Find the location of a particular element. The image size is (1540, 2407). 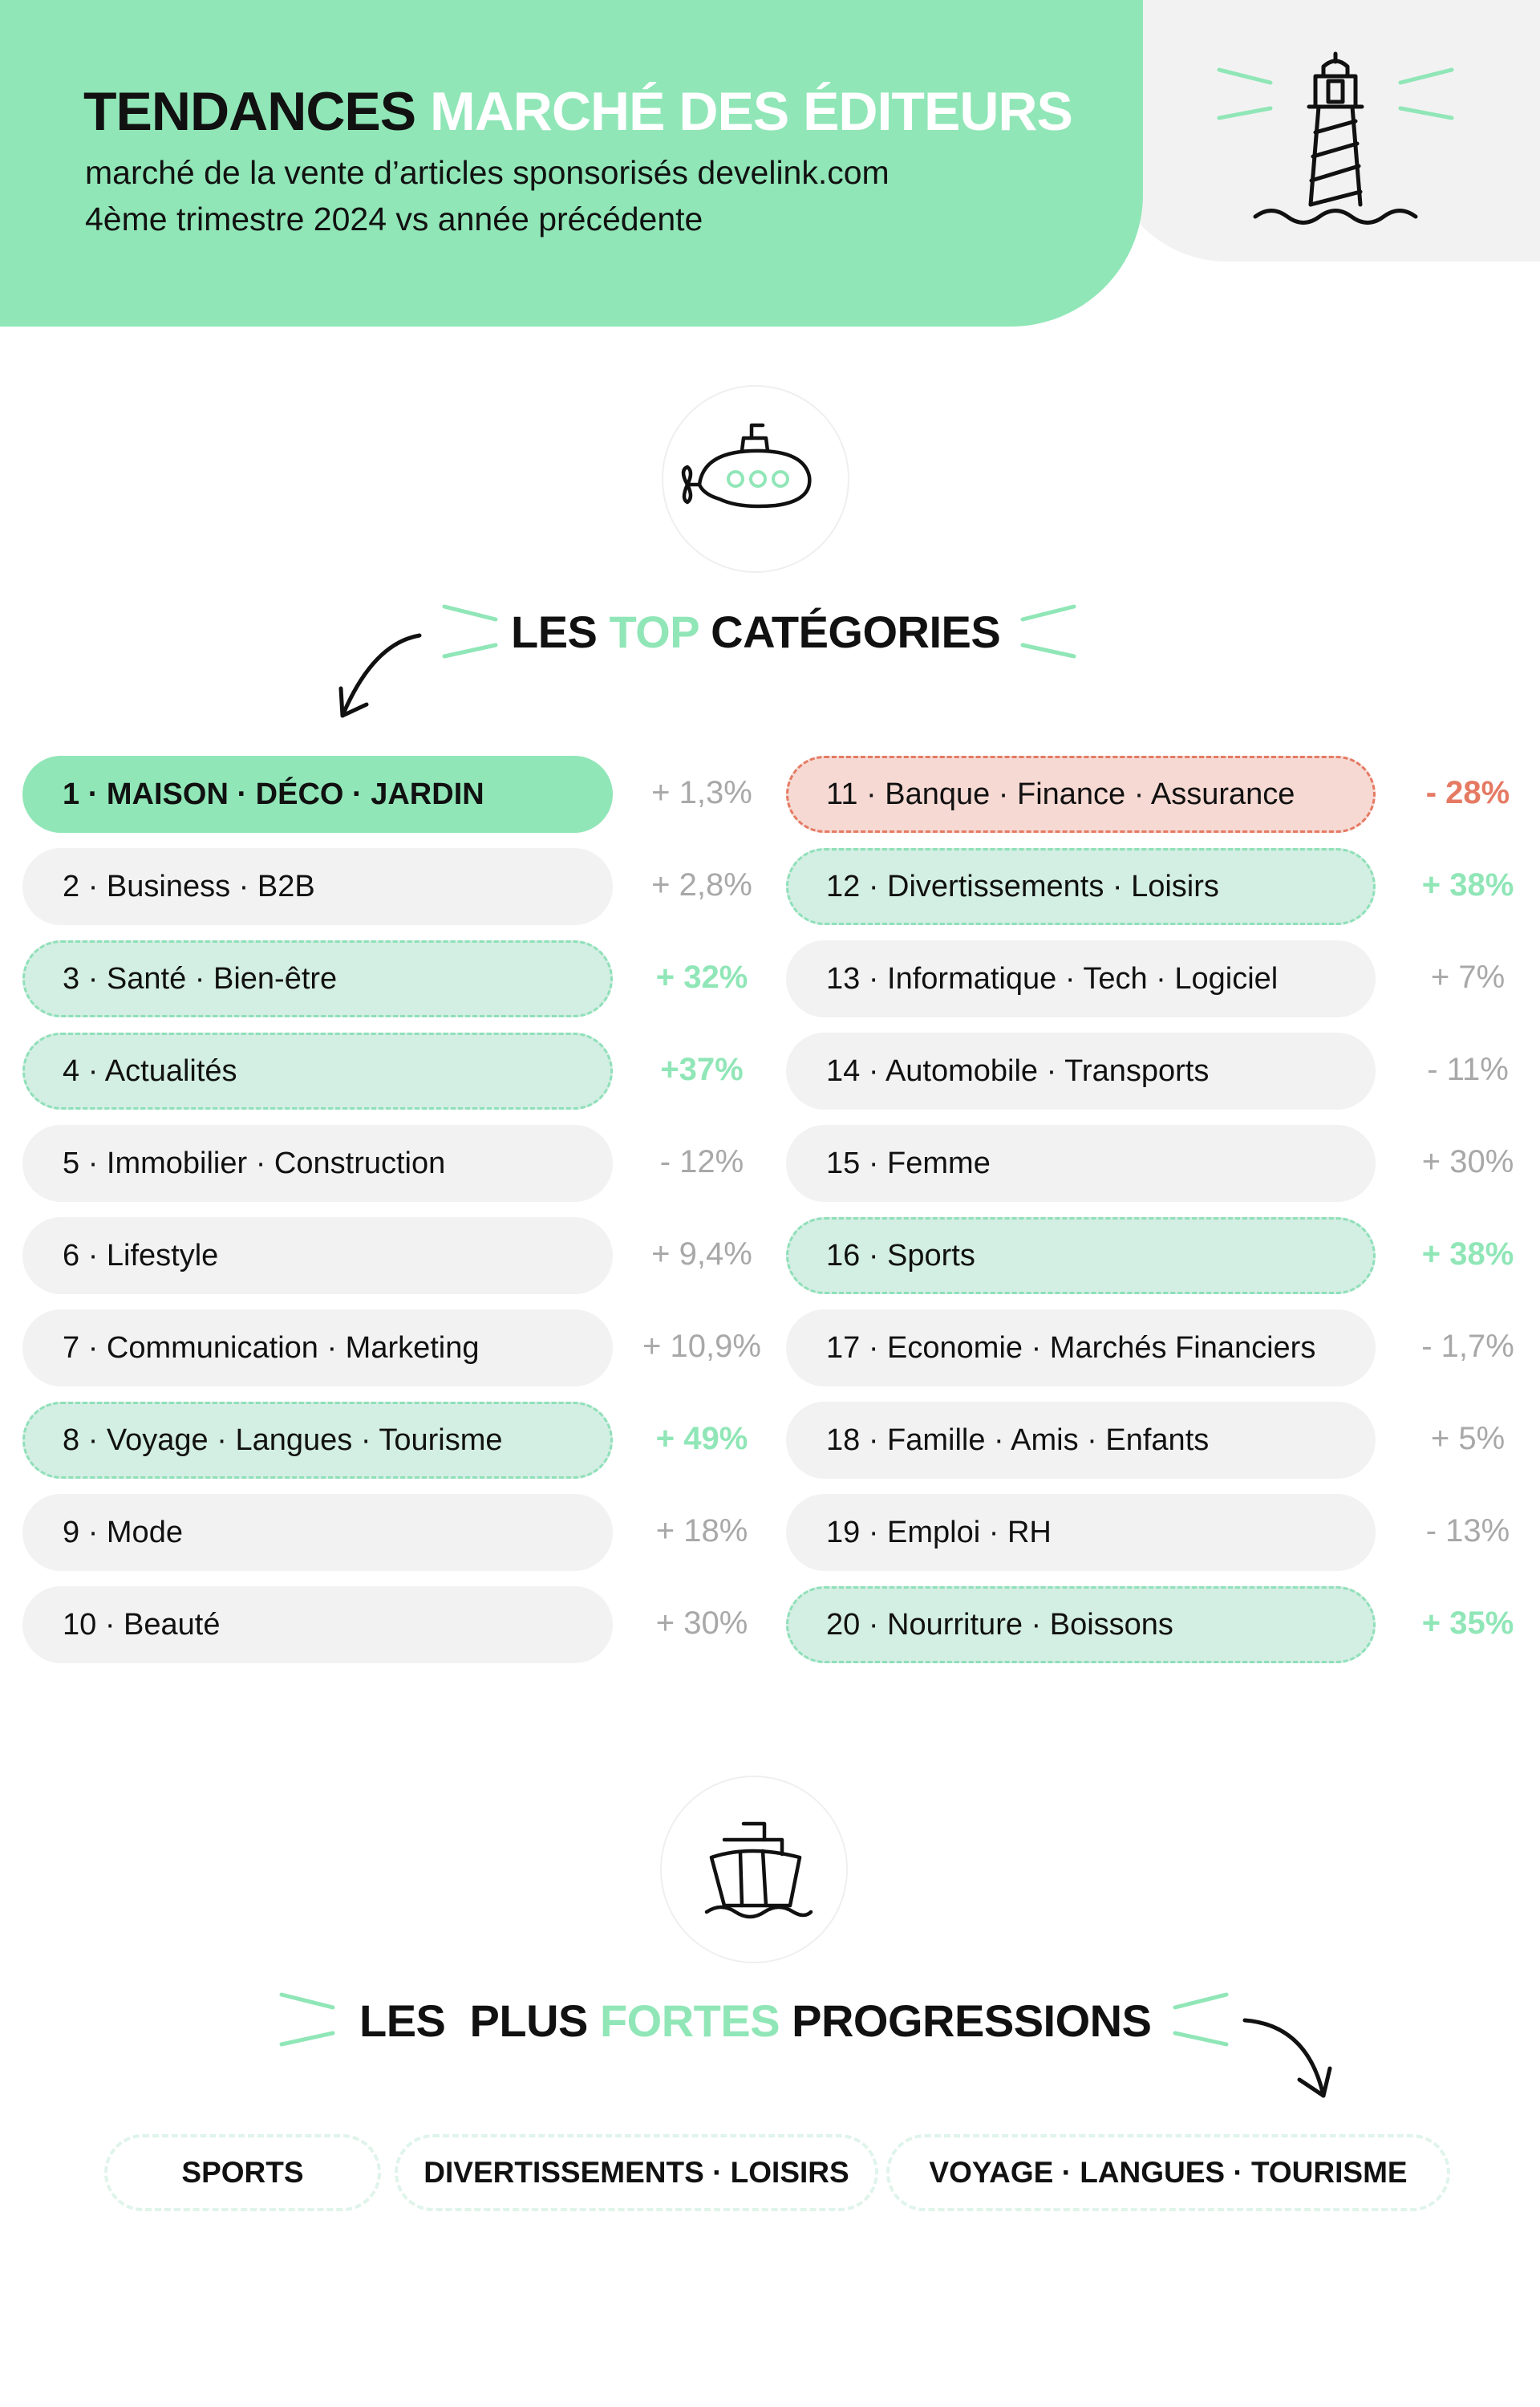

top-title-part2: CATÉGORIES is located at coordinates (856, 632).